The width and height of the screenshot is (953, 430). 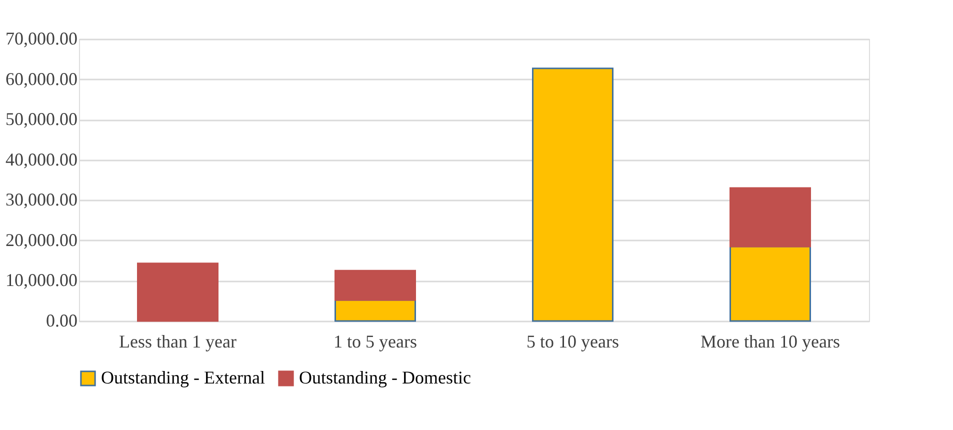 What do you see at coordinates (183, 377) in the screenshot?
I see `legend-label: Outstanding - External` at bounding box center [183, 377].